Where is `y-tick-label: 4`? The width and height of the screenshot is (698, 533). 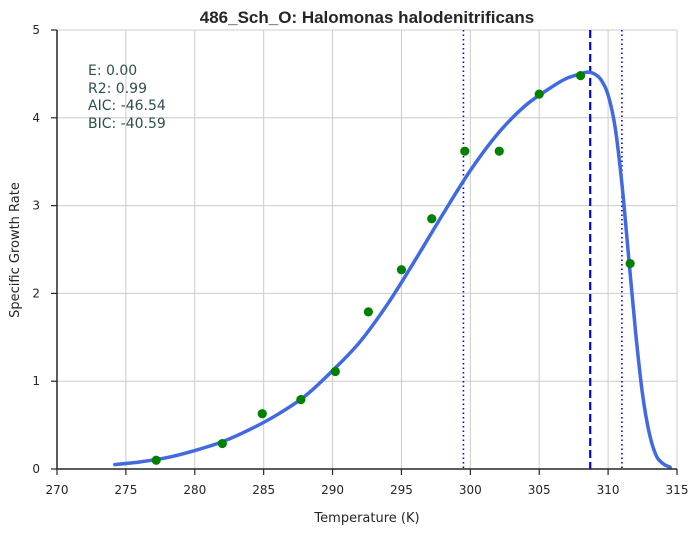 y-tick-label: 4 is located at coordinates (36, 118).